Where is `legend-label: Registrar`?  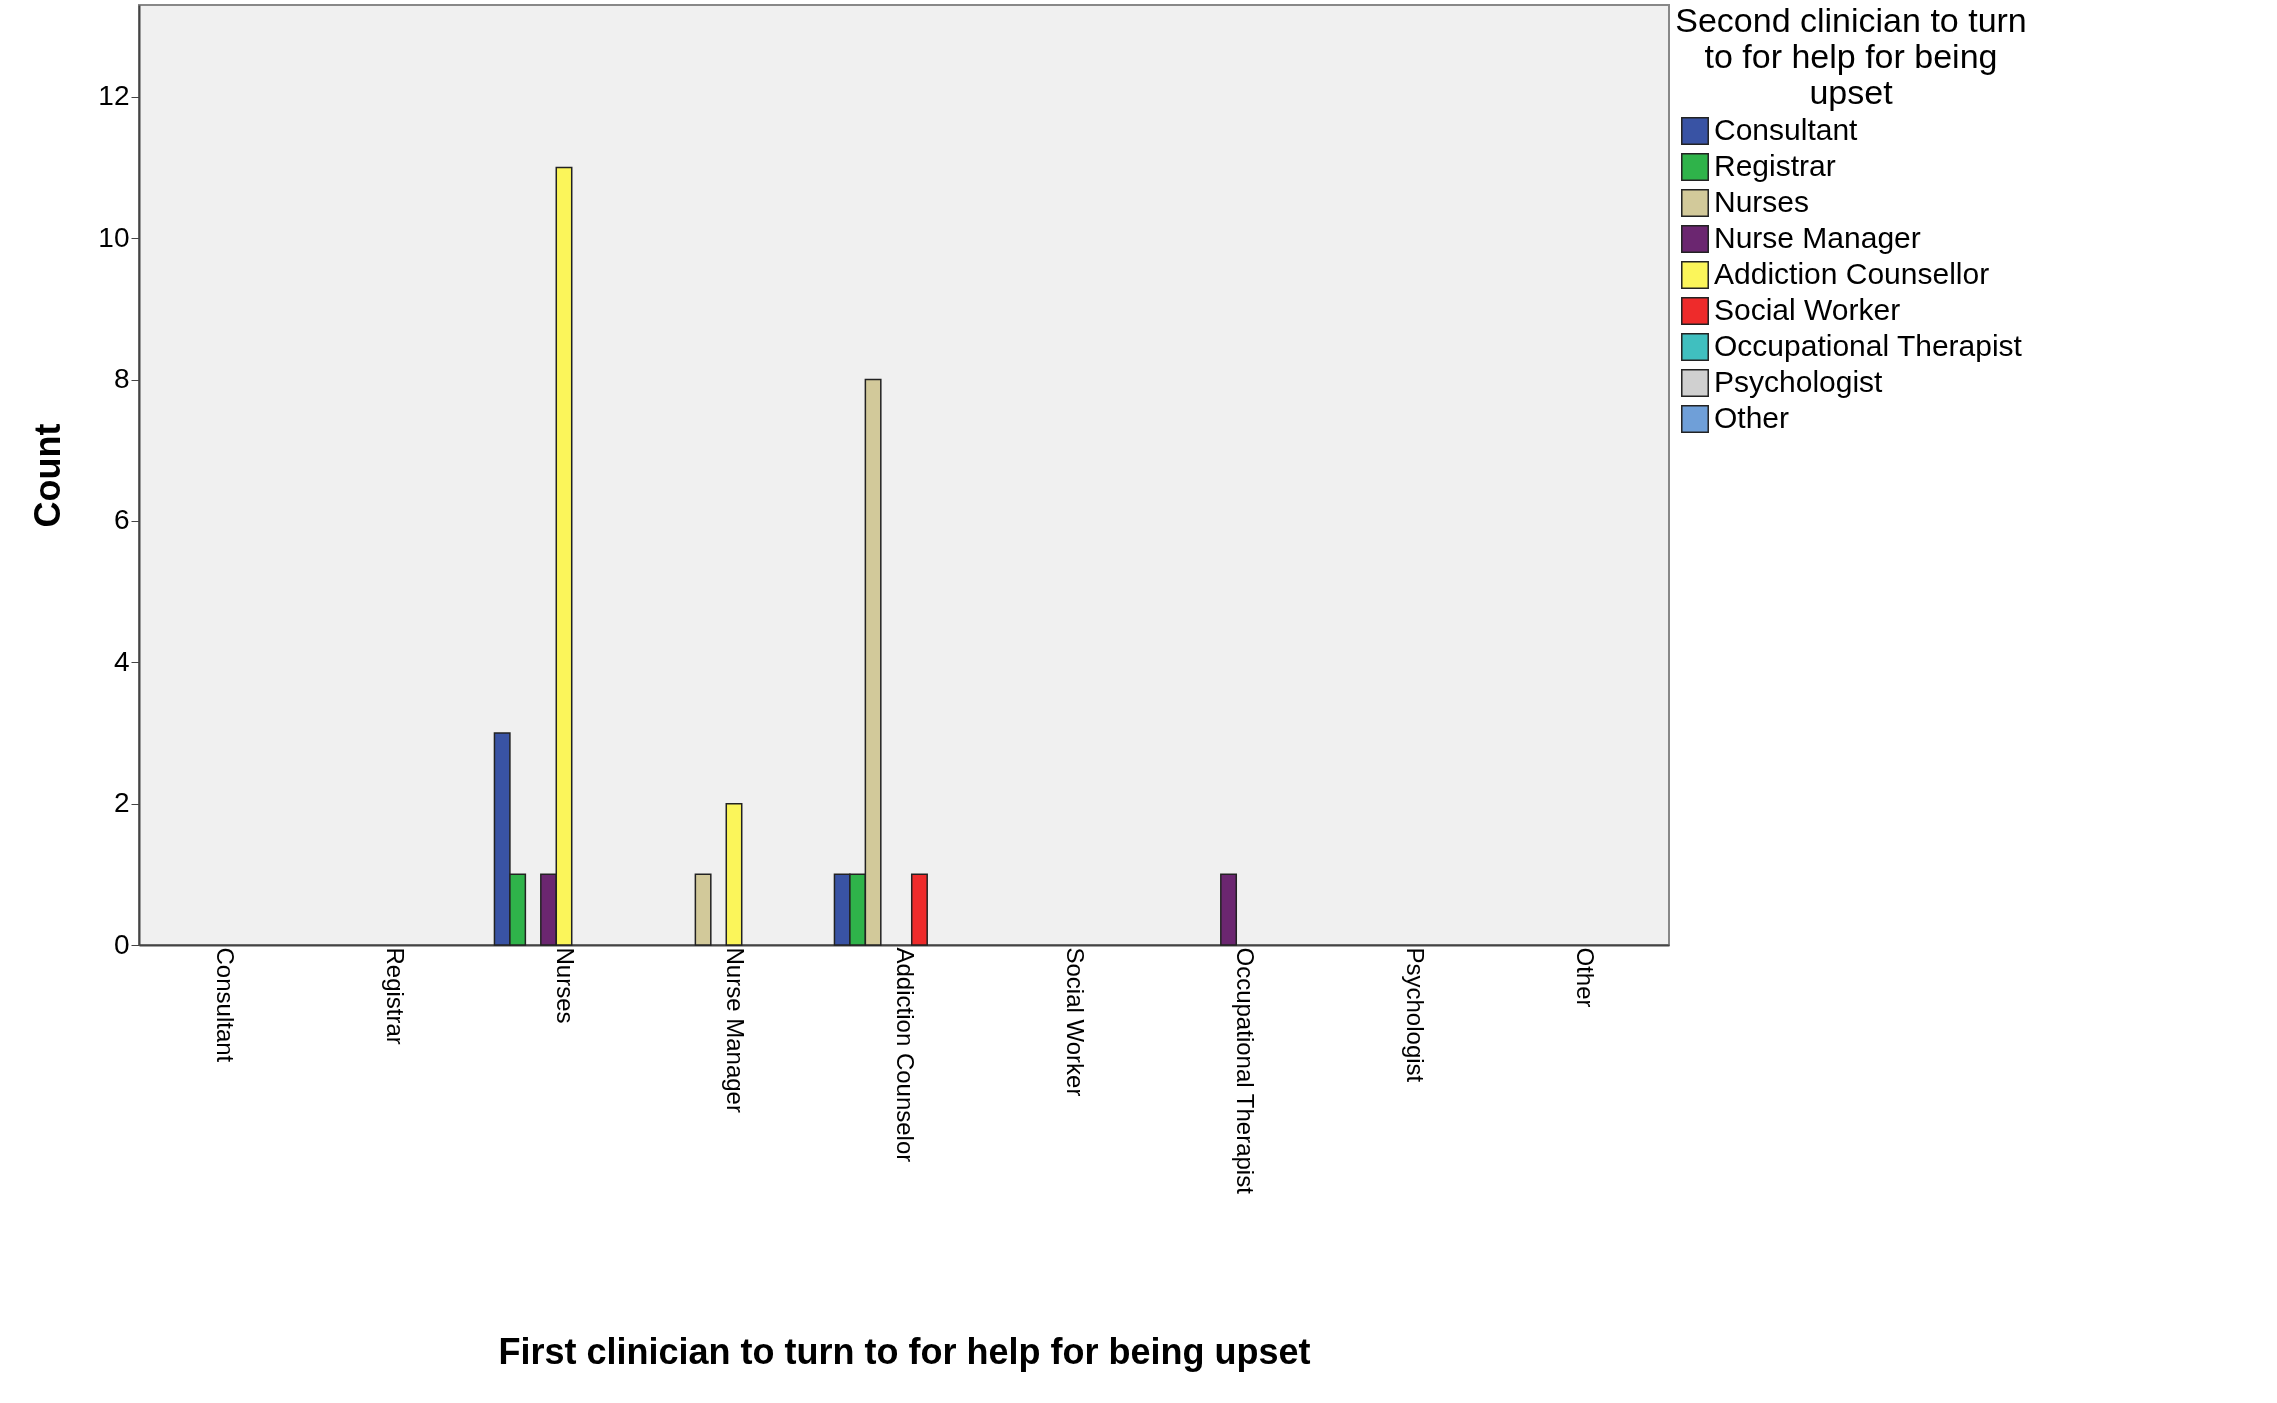
legend-label: Registrar is located at coordinates (1775, 165).